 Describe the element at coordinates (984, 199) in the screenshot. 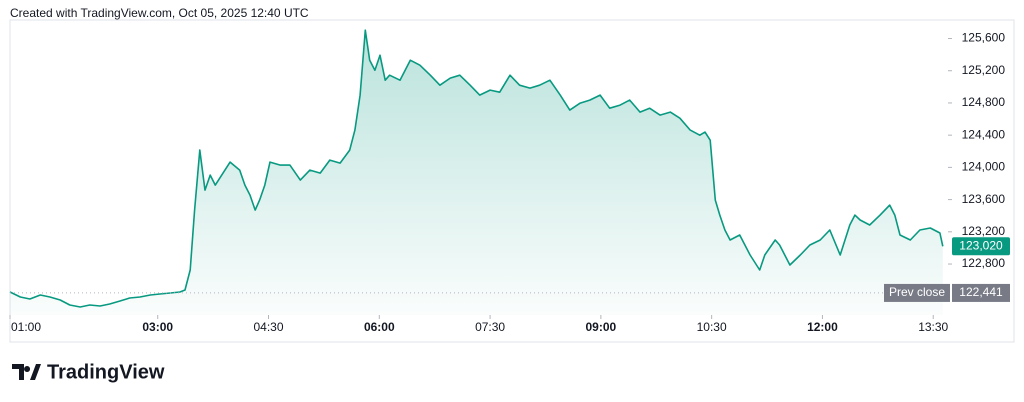

I see `y-tick-label: 123,600` at that location.